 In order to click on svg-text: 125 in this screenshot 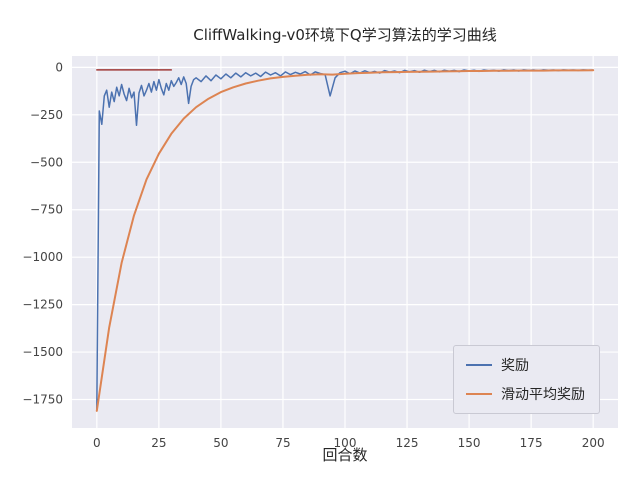, I will do `click(407, 443)`.